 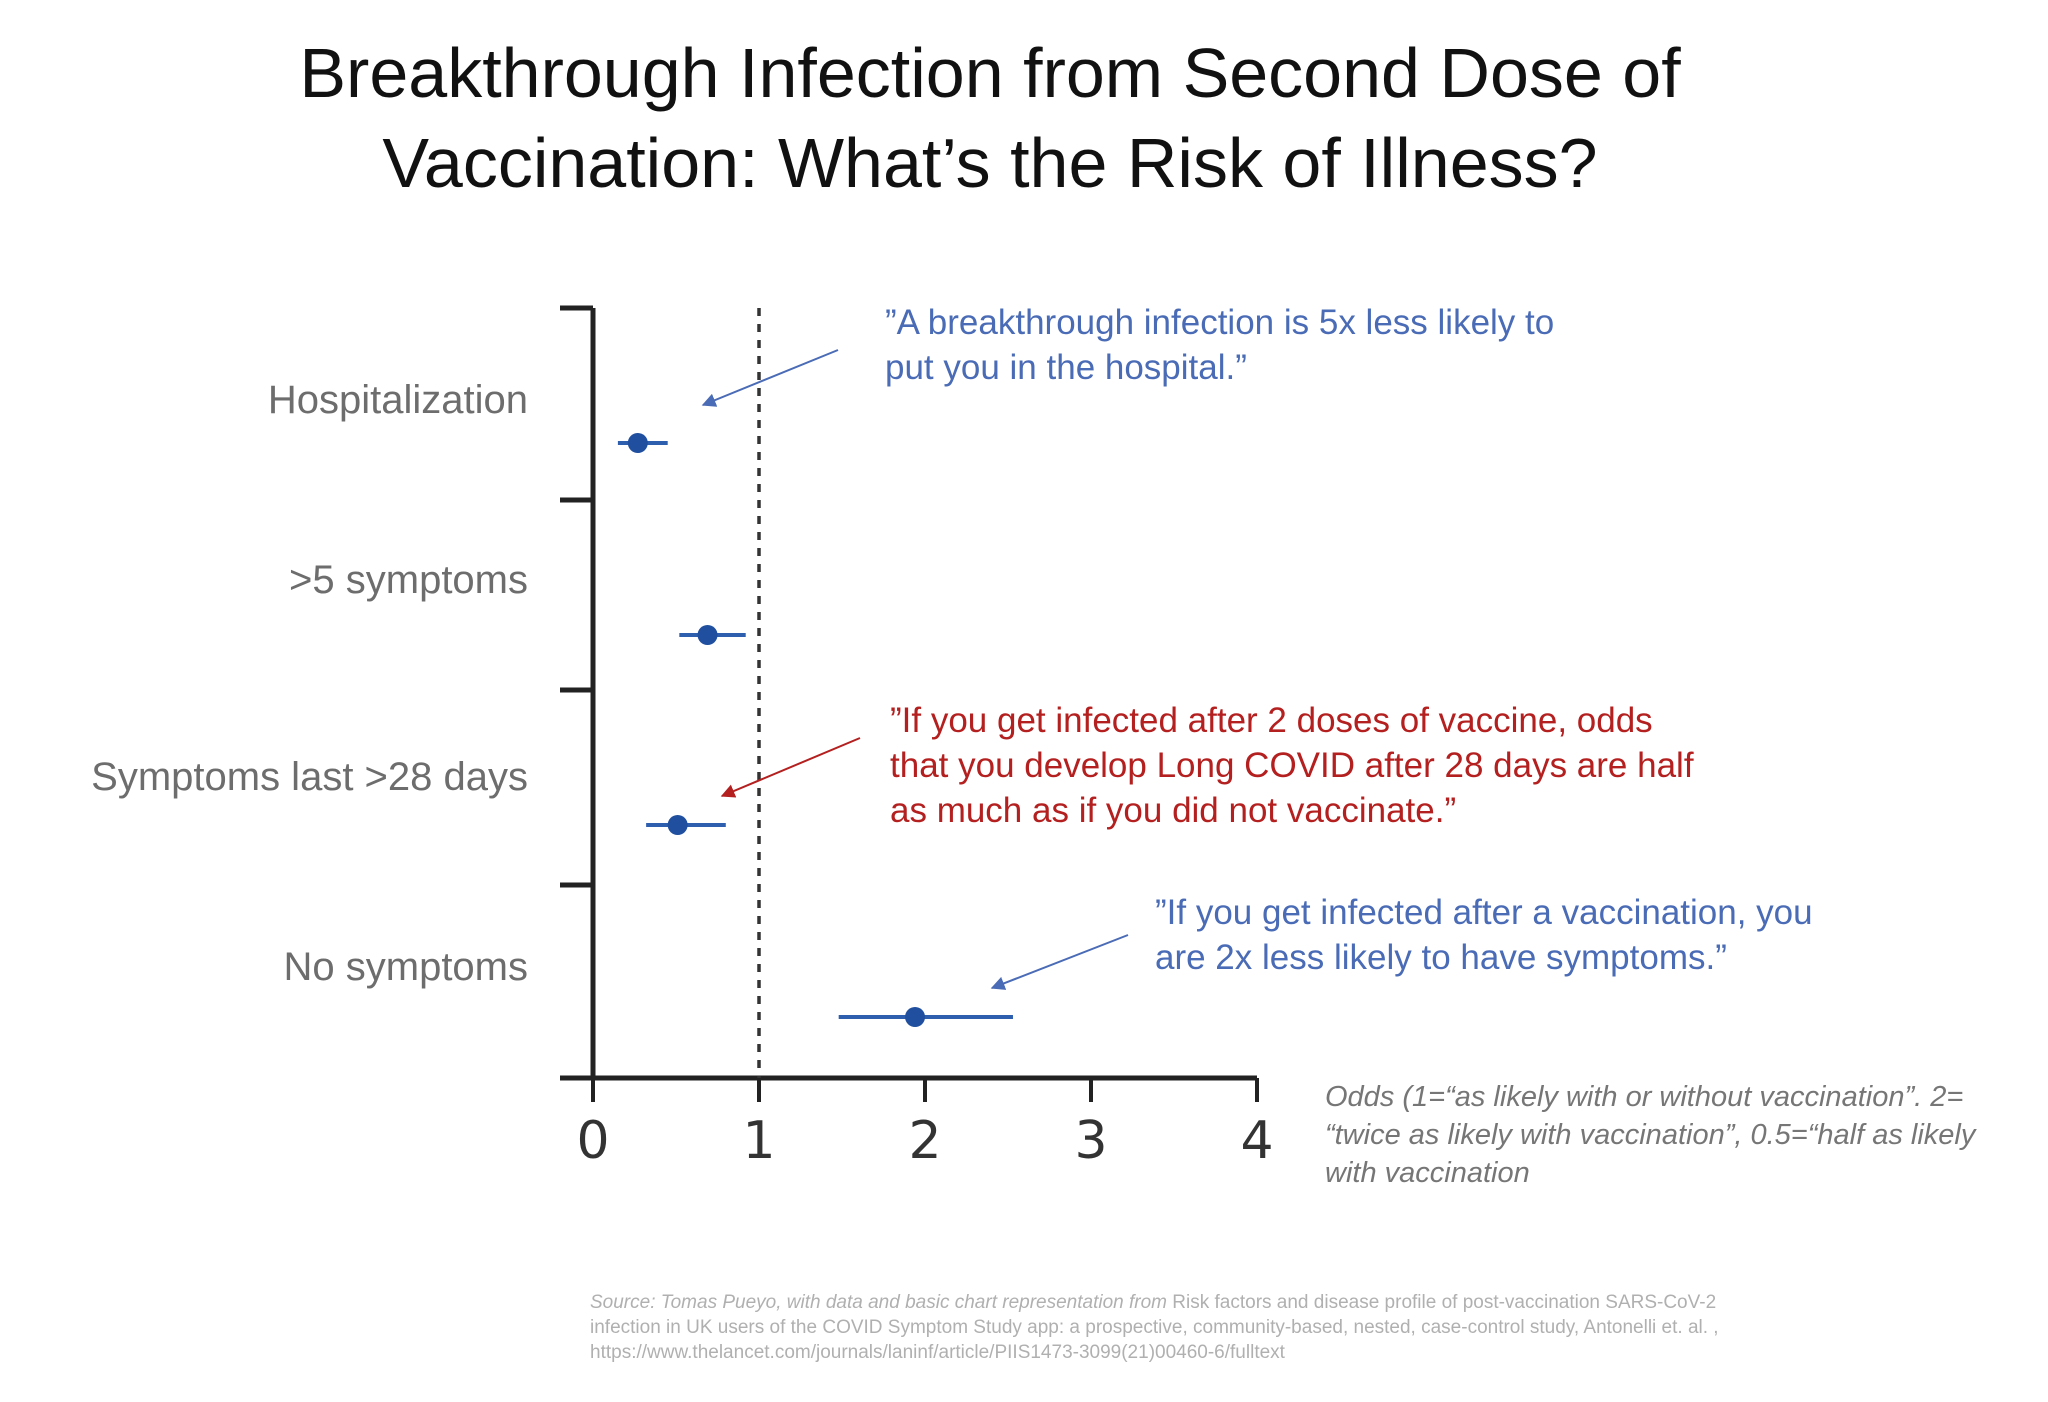 What do you see at coordinates (790, 767) in the screenshot?
I see `annotation-arrow-long-covid` at bounding box center [790, 767].